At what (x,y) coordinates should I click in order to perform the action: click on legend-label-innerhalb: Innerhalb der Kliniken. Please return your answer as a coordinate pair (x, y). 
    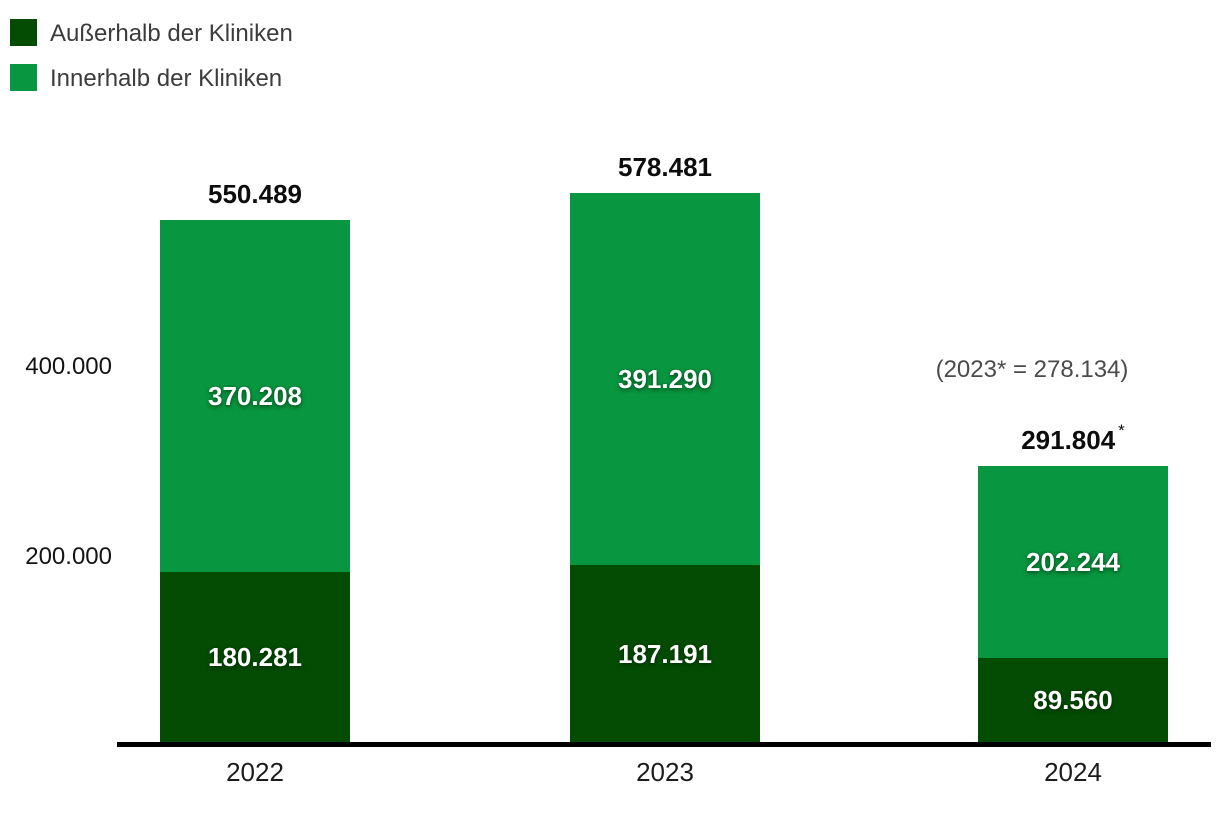
    Looking at the image, I should click on (166, 78).